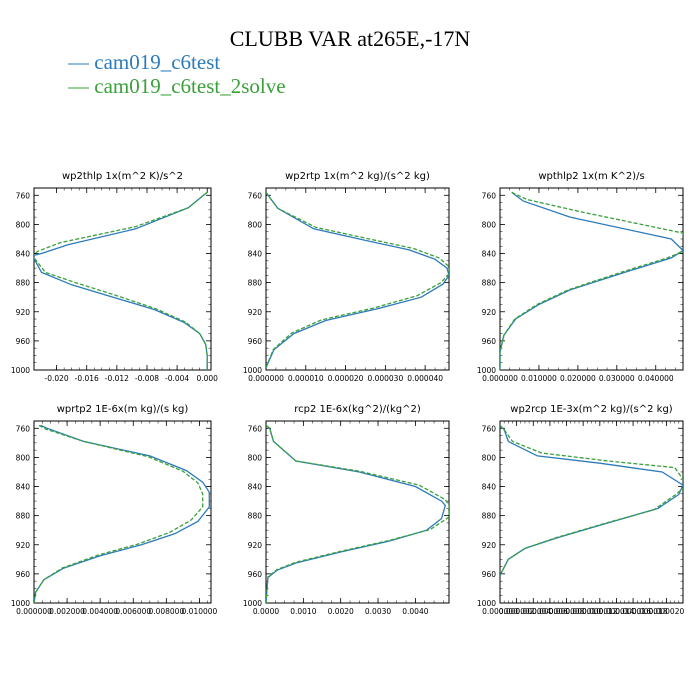 Image resolution: width=700 pixels, height=700 pixels. What do you see at coordinates (591, 409) in the screenshot?
I see `panel-title: wp2rcp 1E-3x(m^2 kg)/(s^2 kg)` at bounding box center [591, 409].